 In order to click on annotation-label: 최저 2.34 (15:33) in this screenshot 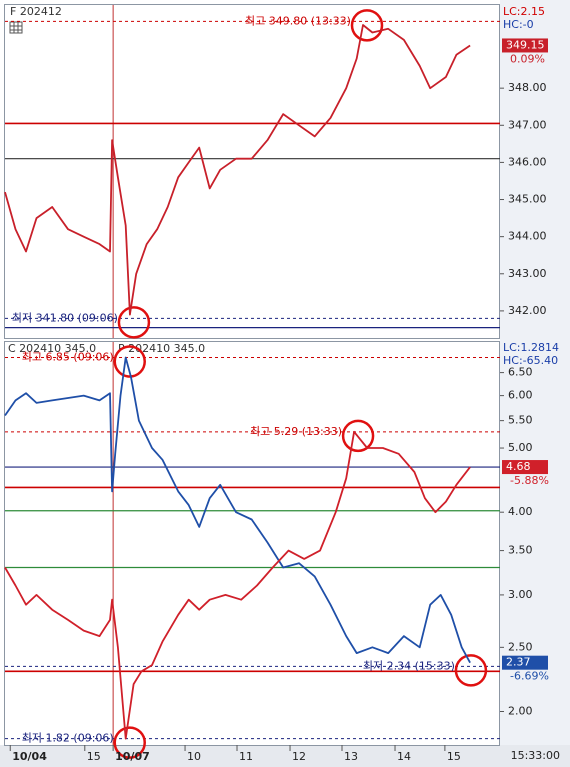, I will do `click(409, 665)`.